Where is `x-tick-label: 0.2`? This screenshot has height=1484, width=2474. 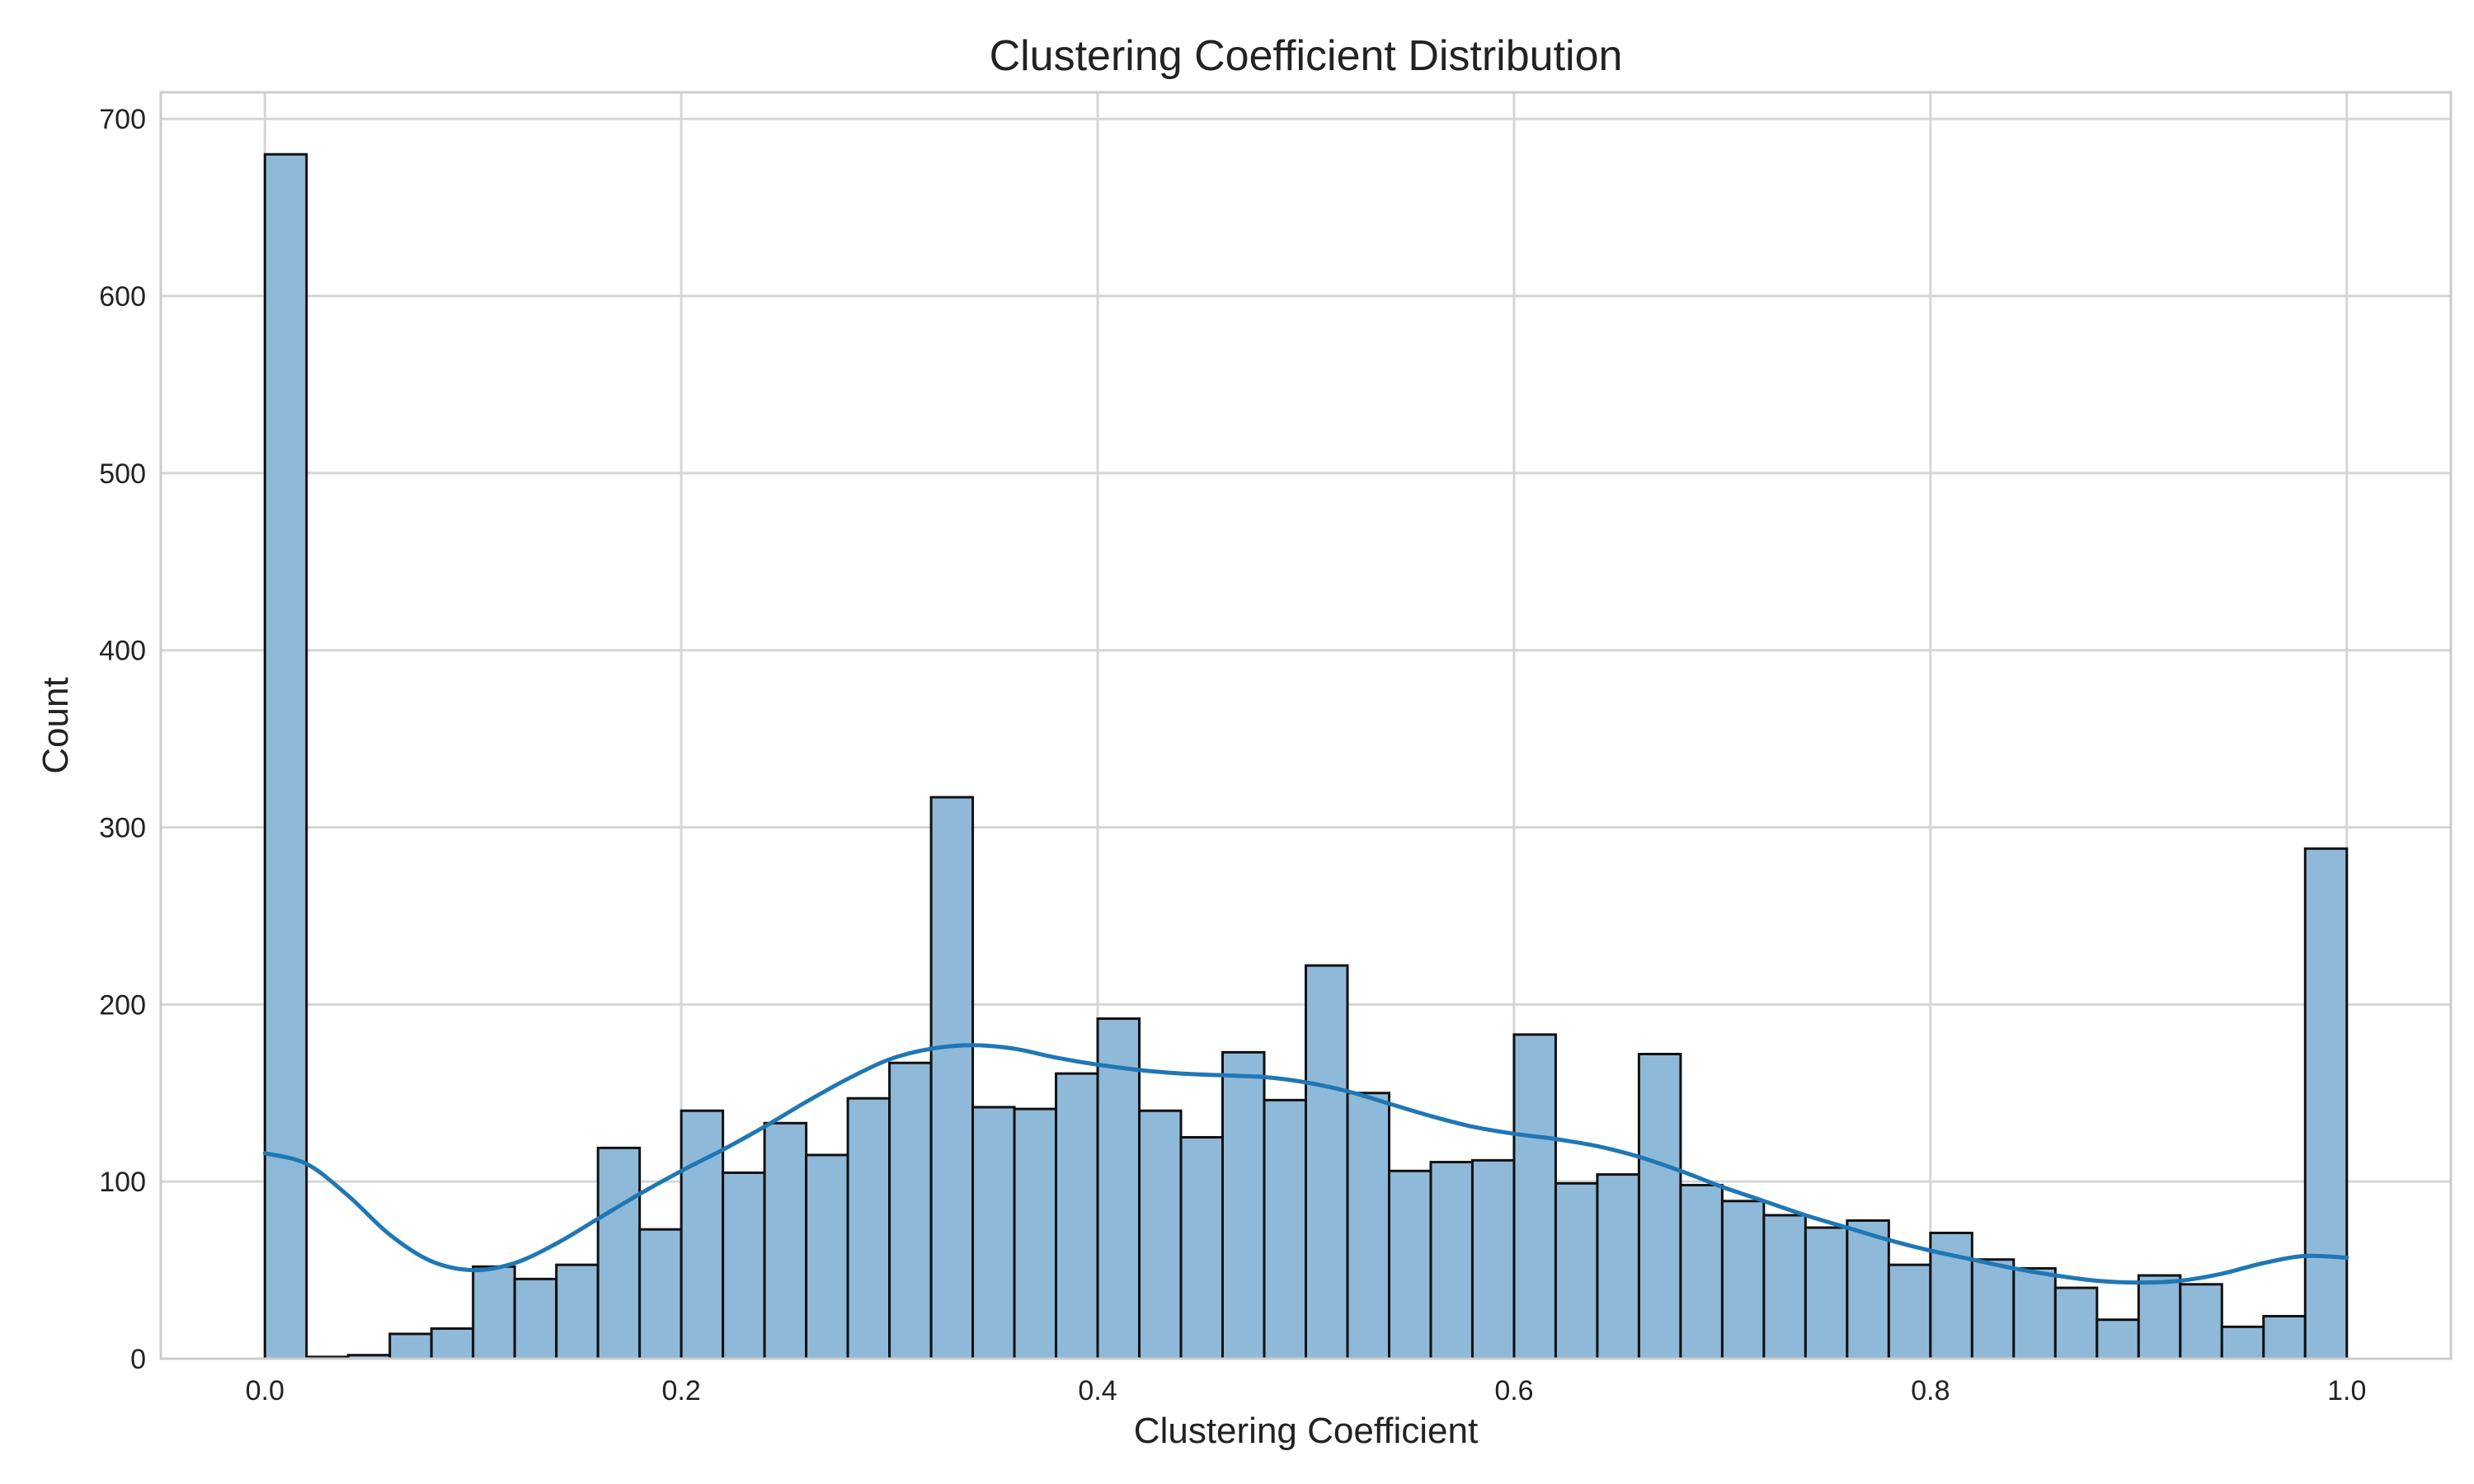 x-tick-label: 0.2 is located at coordinates (681, 1391).